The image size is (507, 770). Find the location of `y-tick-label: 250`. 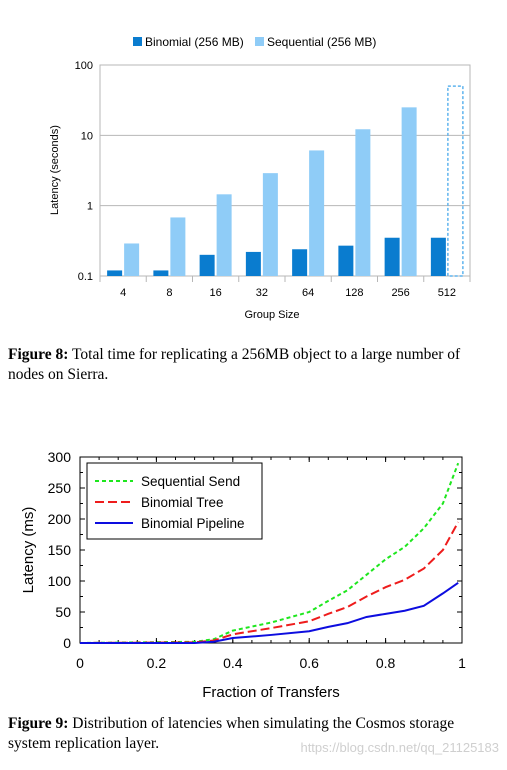

y-tick-label: 250 is located at coordinates (60, 488).